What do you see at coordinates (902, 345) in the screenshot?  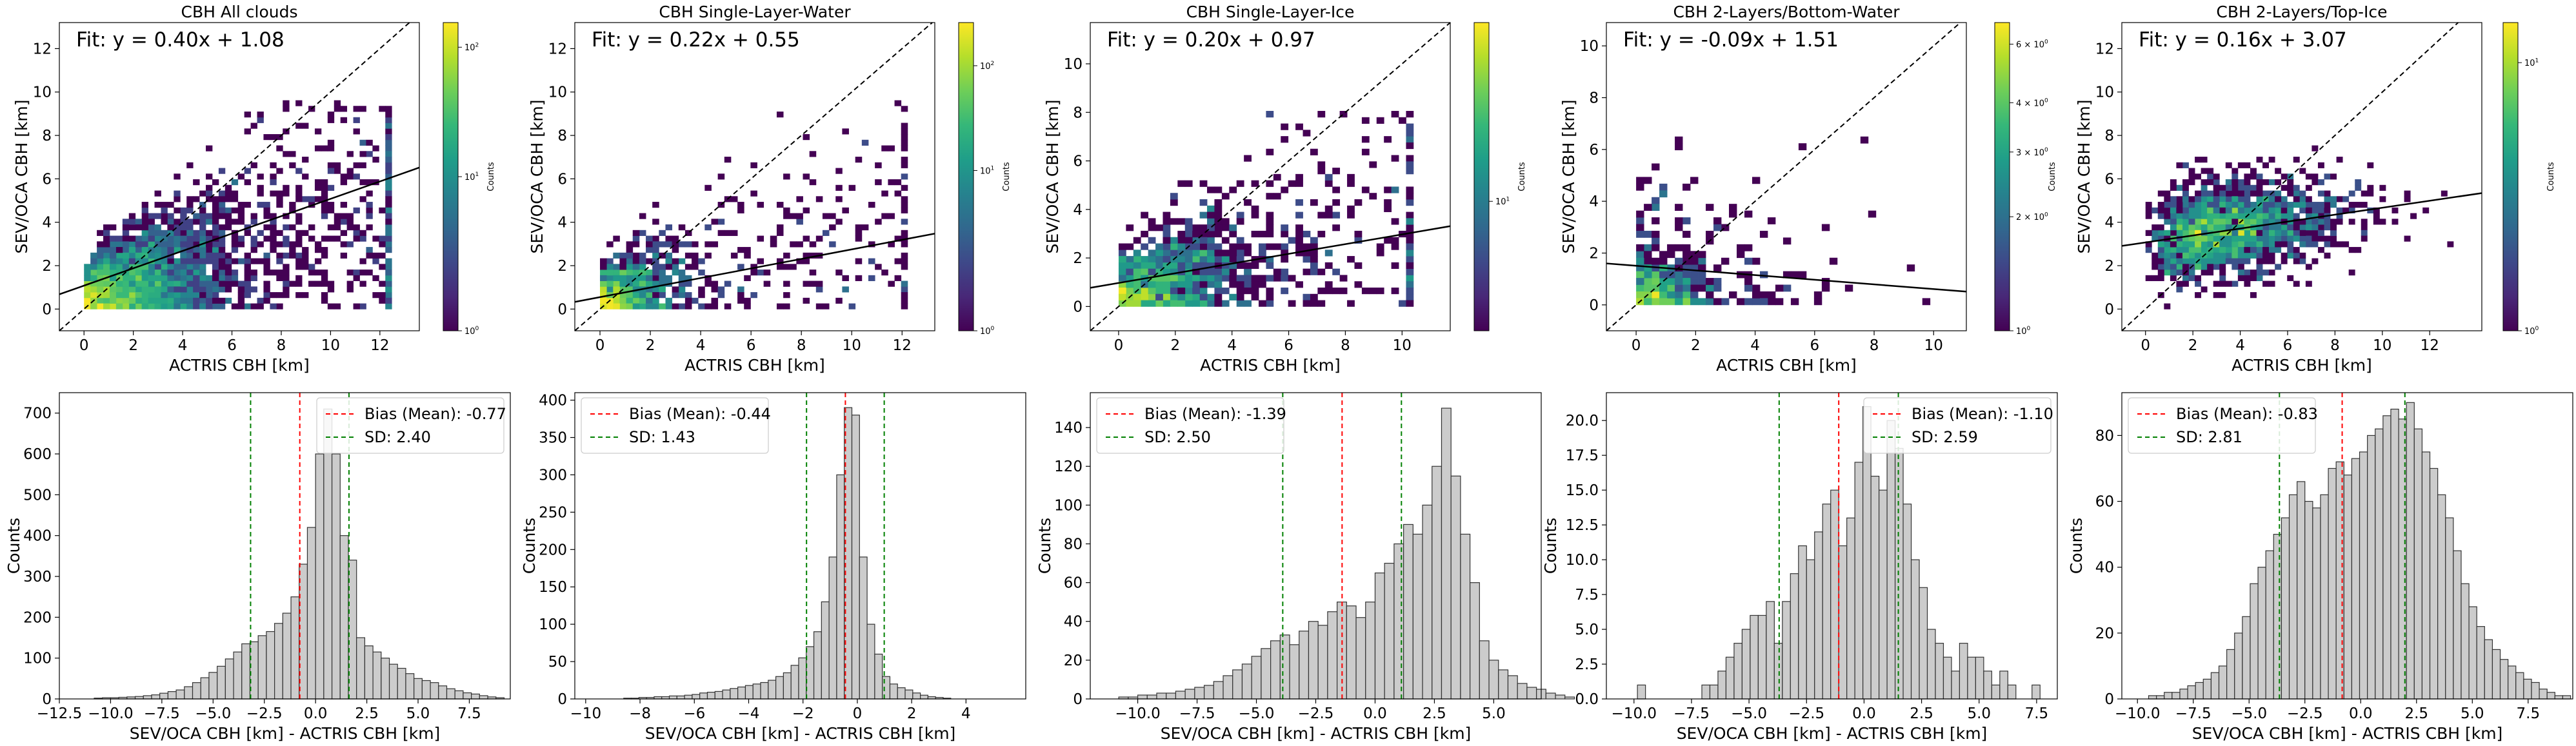 I see `x-tick-label: 12` at bounding box center [902, 345].